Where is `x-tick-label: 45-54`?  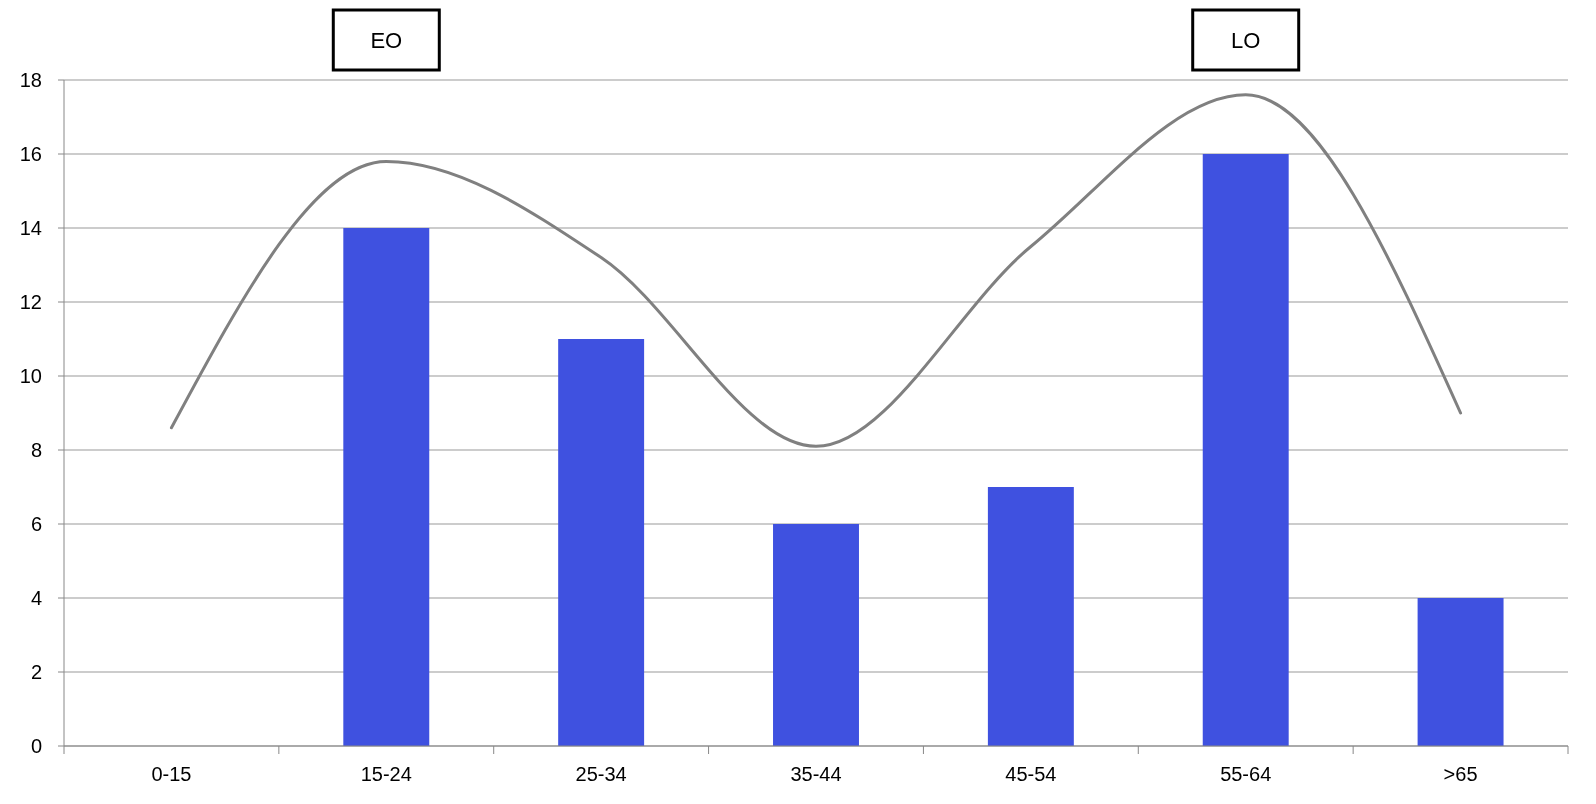 x-tick-label: 45-54 is located at coordinates (1031, 774).